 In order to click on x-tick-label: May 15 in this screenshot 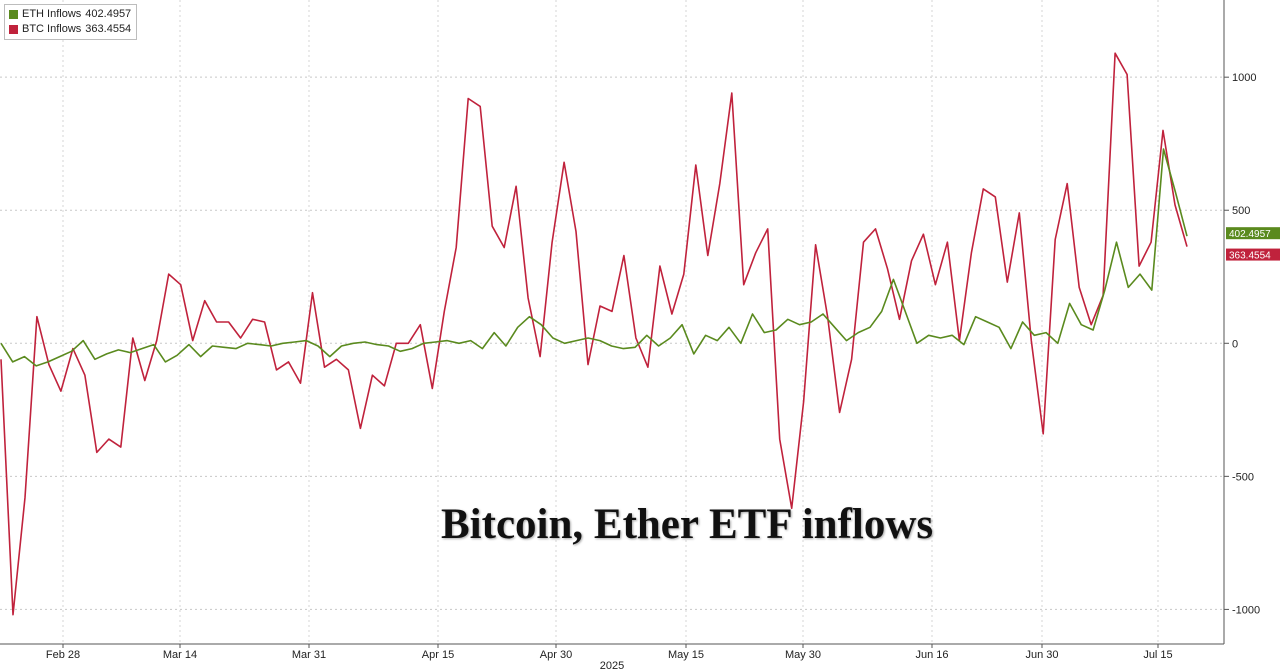, I will do `click(686, 655)`.